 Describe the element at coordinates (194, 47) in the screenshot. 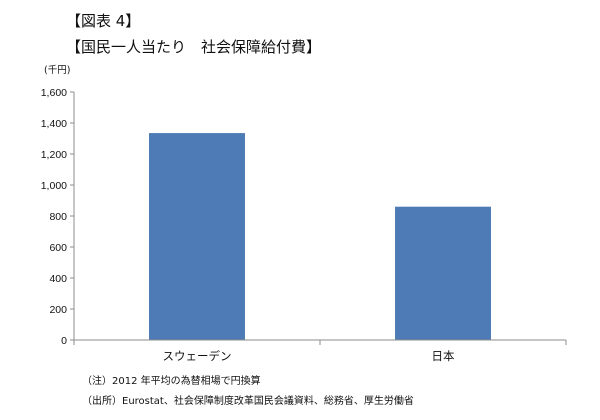

I see `chart-title: 【国民一人当たり 社会保障給付費】` at that location.